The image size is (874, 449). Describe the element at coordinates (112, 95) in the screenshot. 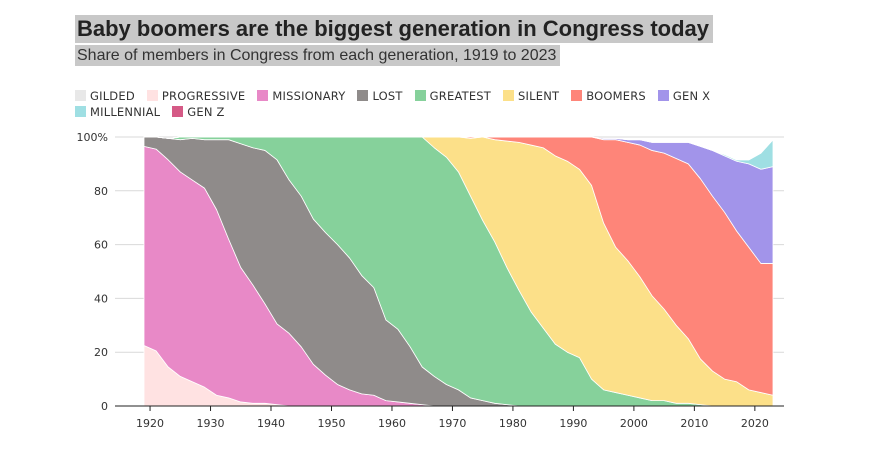

I see `legend-label: GILDED` at that location.